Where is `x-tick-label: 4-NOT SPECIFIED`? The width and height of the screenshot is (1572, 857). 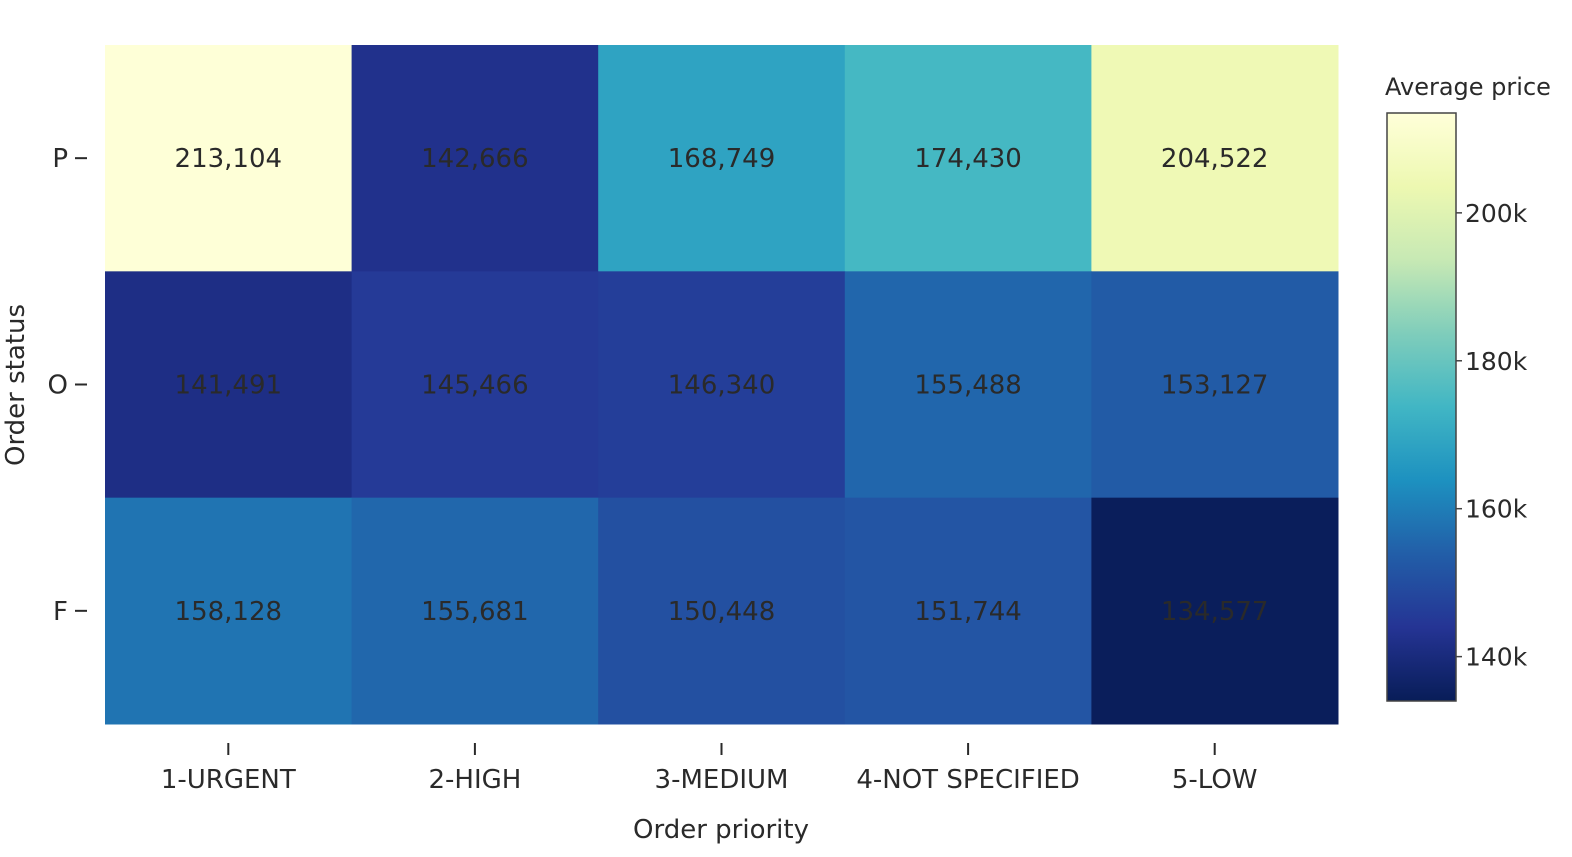 x-tick-label: 4-NOT SPECIFIED is located at coordinates (968, 780).